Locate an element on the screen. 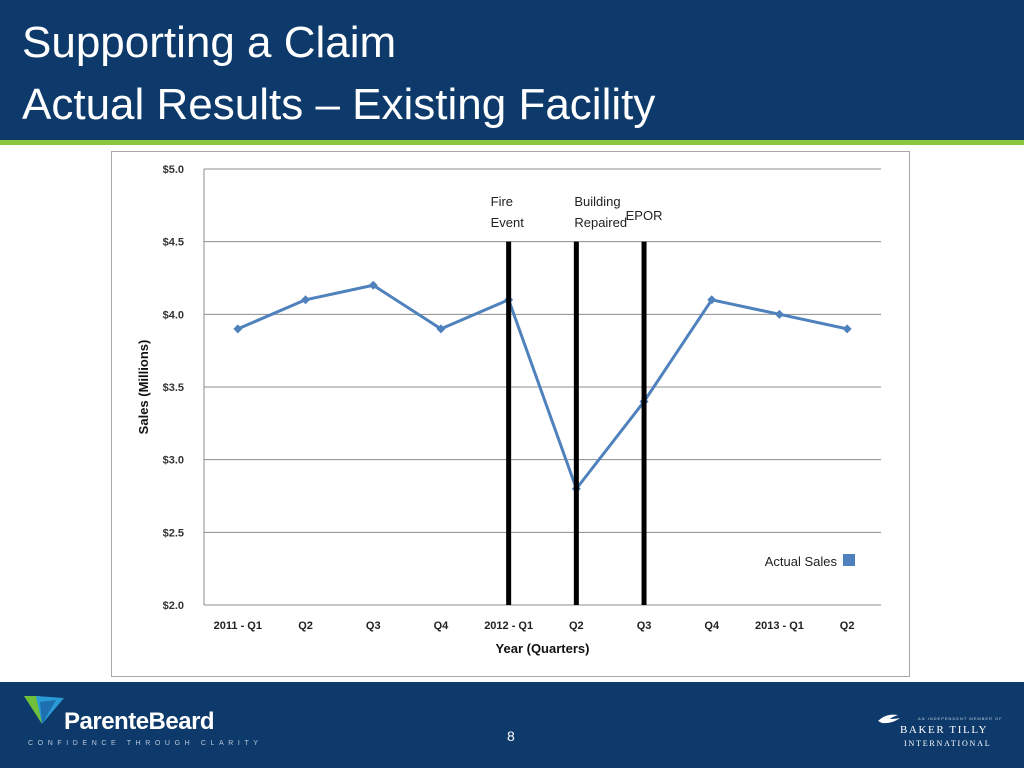  baker-tilly-small-text: AN INDEPENDENT MEMBER OF is located at coordinates (960, 718).